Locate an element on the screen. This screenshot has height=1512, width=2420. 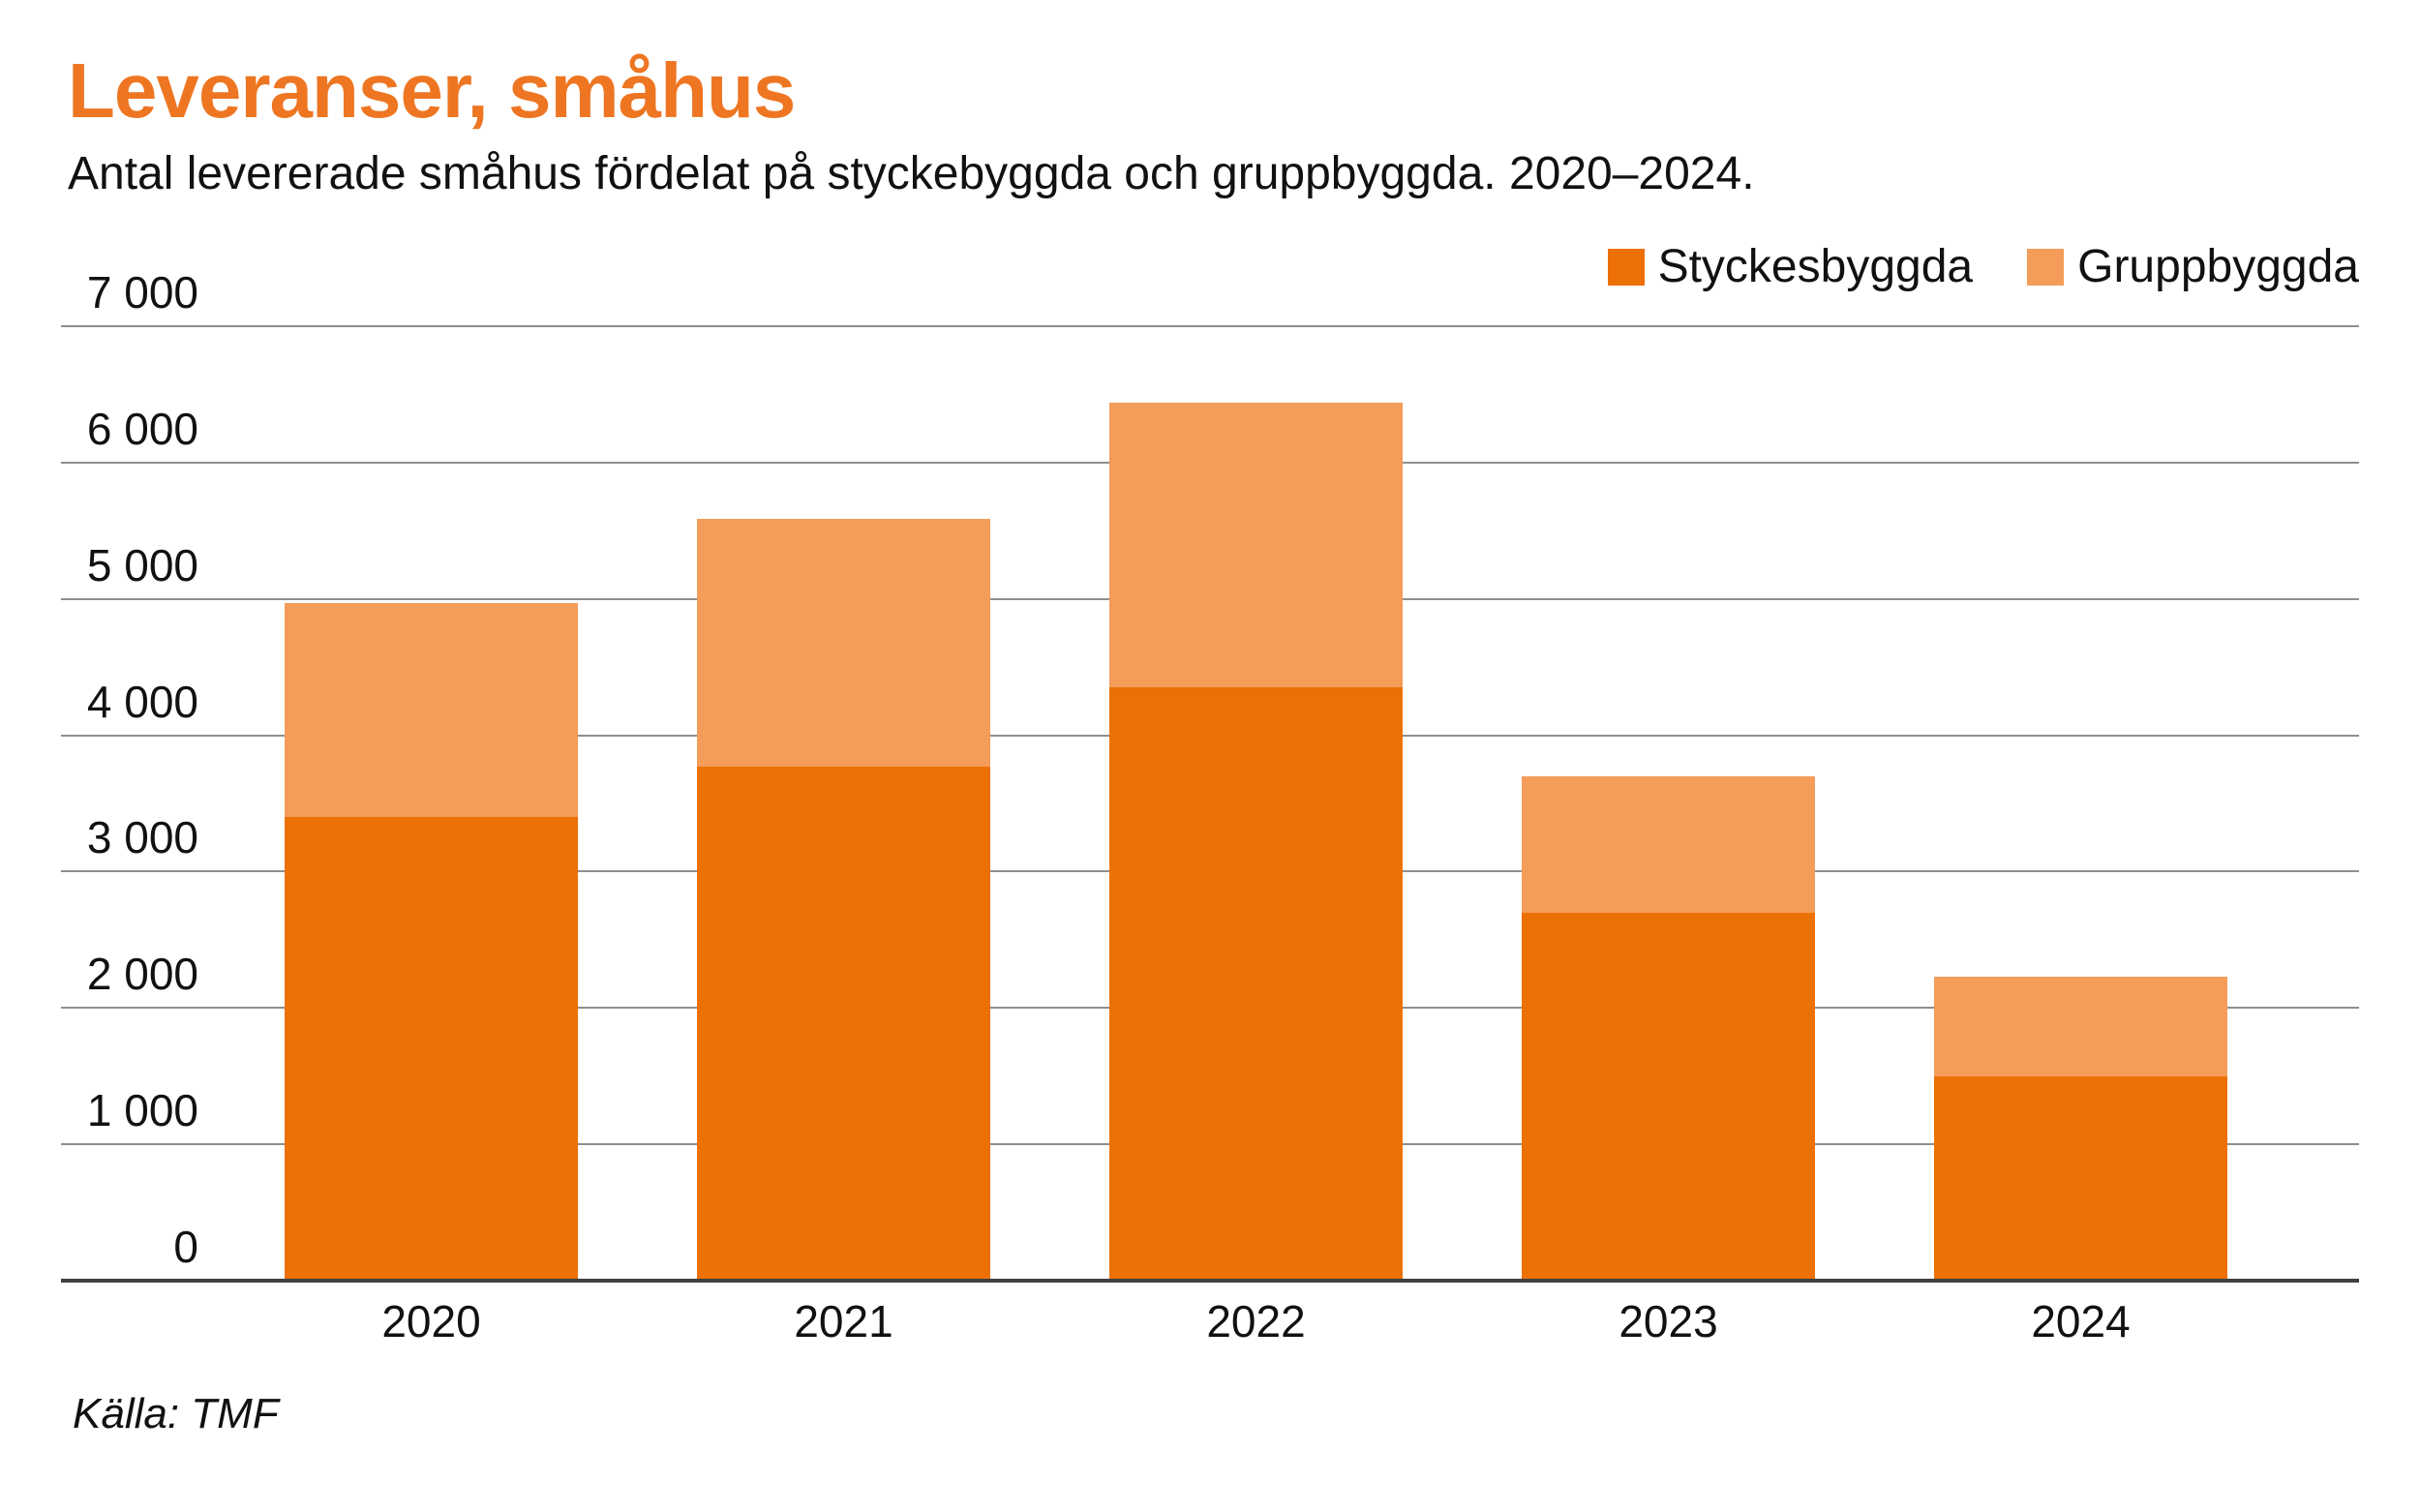
y-tick-label: 4 000 is located at coordinates (142, 701).